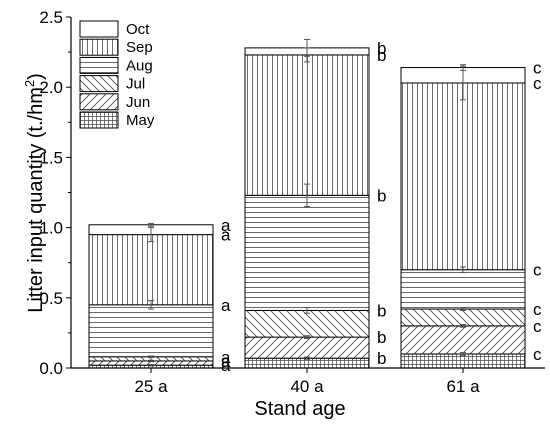  I want to click on legend-label-sep: Sep, so click(139, 47).